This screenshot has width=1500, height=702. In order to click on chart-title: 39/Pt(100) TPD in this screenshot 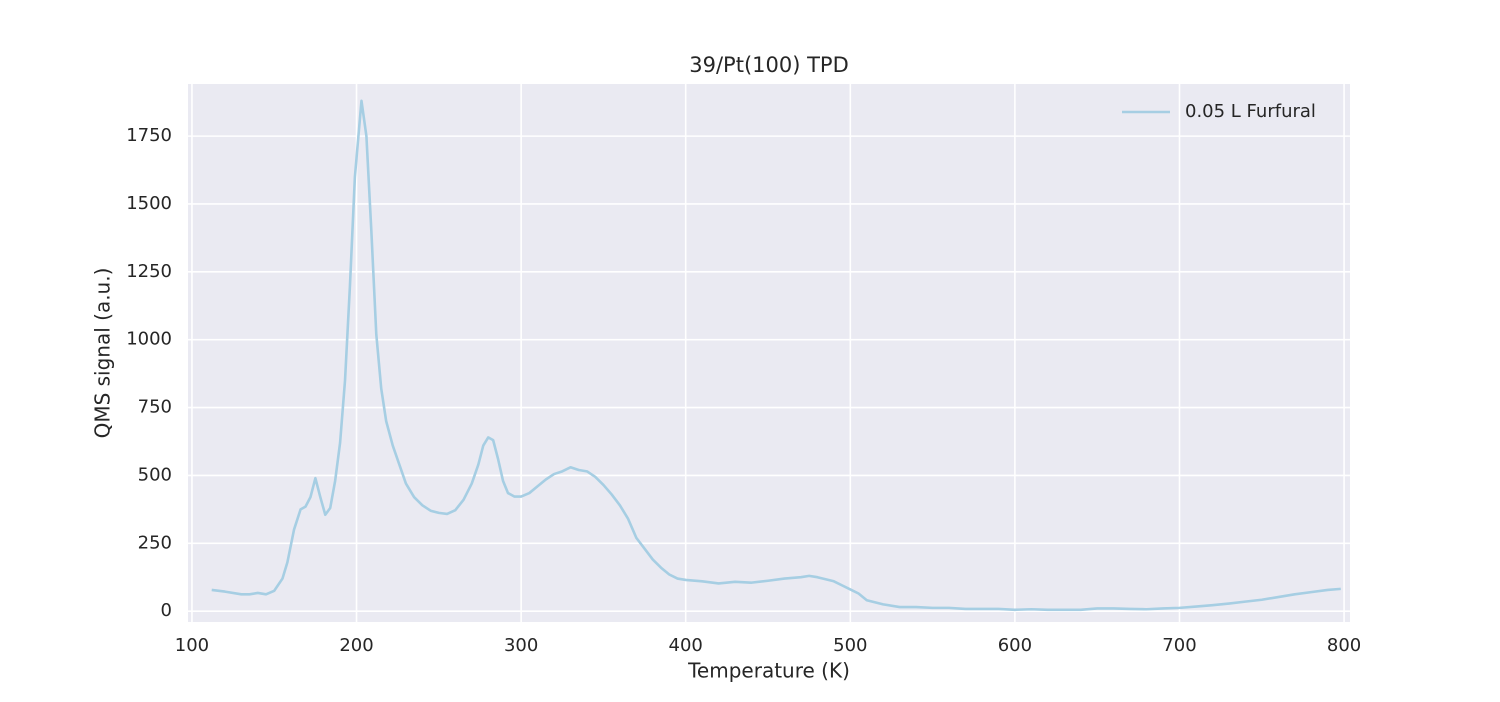, I will do `click(769, 65)`.